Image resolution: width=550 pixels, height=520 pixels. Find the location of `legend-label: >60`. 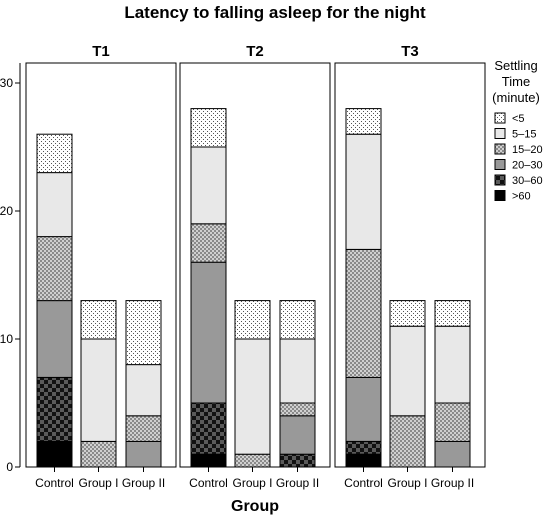

legend-label: >60 is located at coordinates (521, 197).